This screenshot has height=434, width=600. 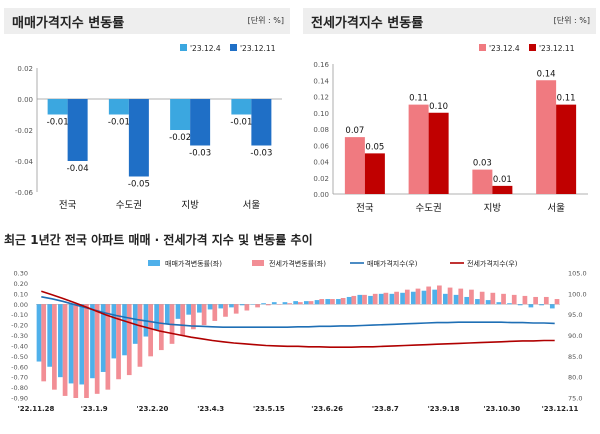 I want to click on jeonse-change-data-label: 0.05, so click(x=374, y=147).